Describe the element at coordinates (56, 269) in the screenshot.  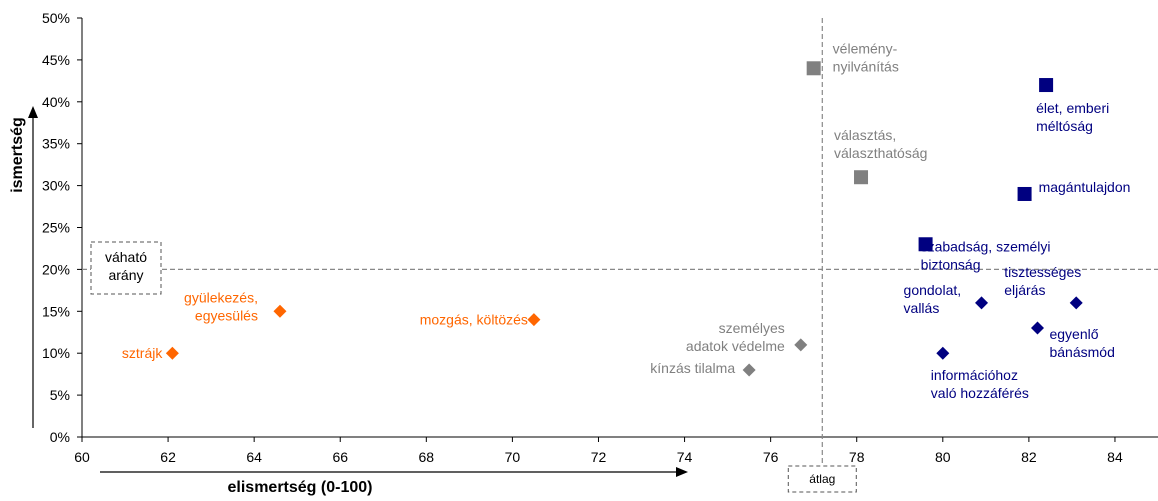
I see `y-tick-label: 20%` at that location.